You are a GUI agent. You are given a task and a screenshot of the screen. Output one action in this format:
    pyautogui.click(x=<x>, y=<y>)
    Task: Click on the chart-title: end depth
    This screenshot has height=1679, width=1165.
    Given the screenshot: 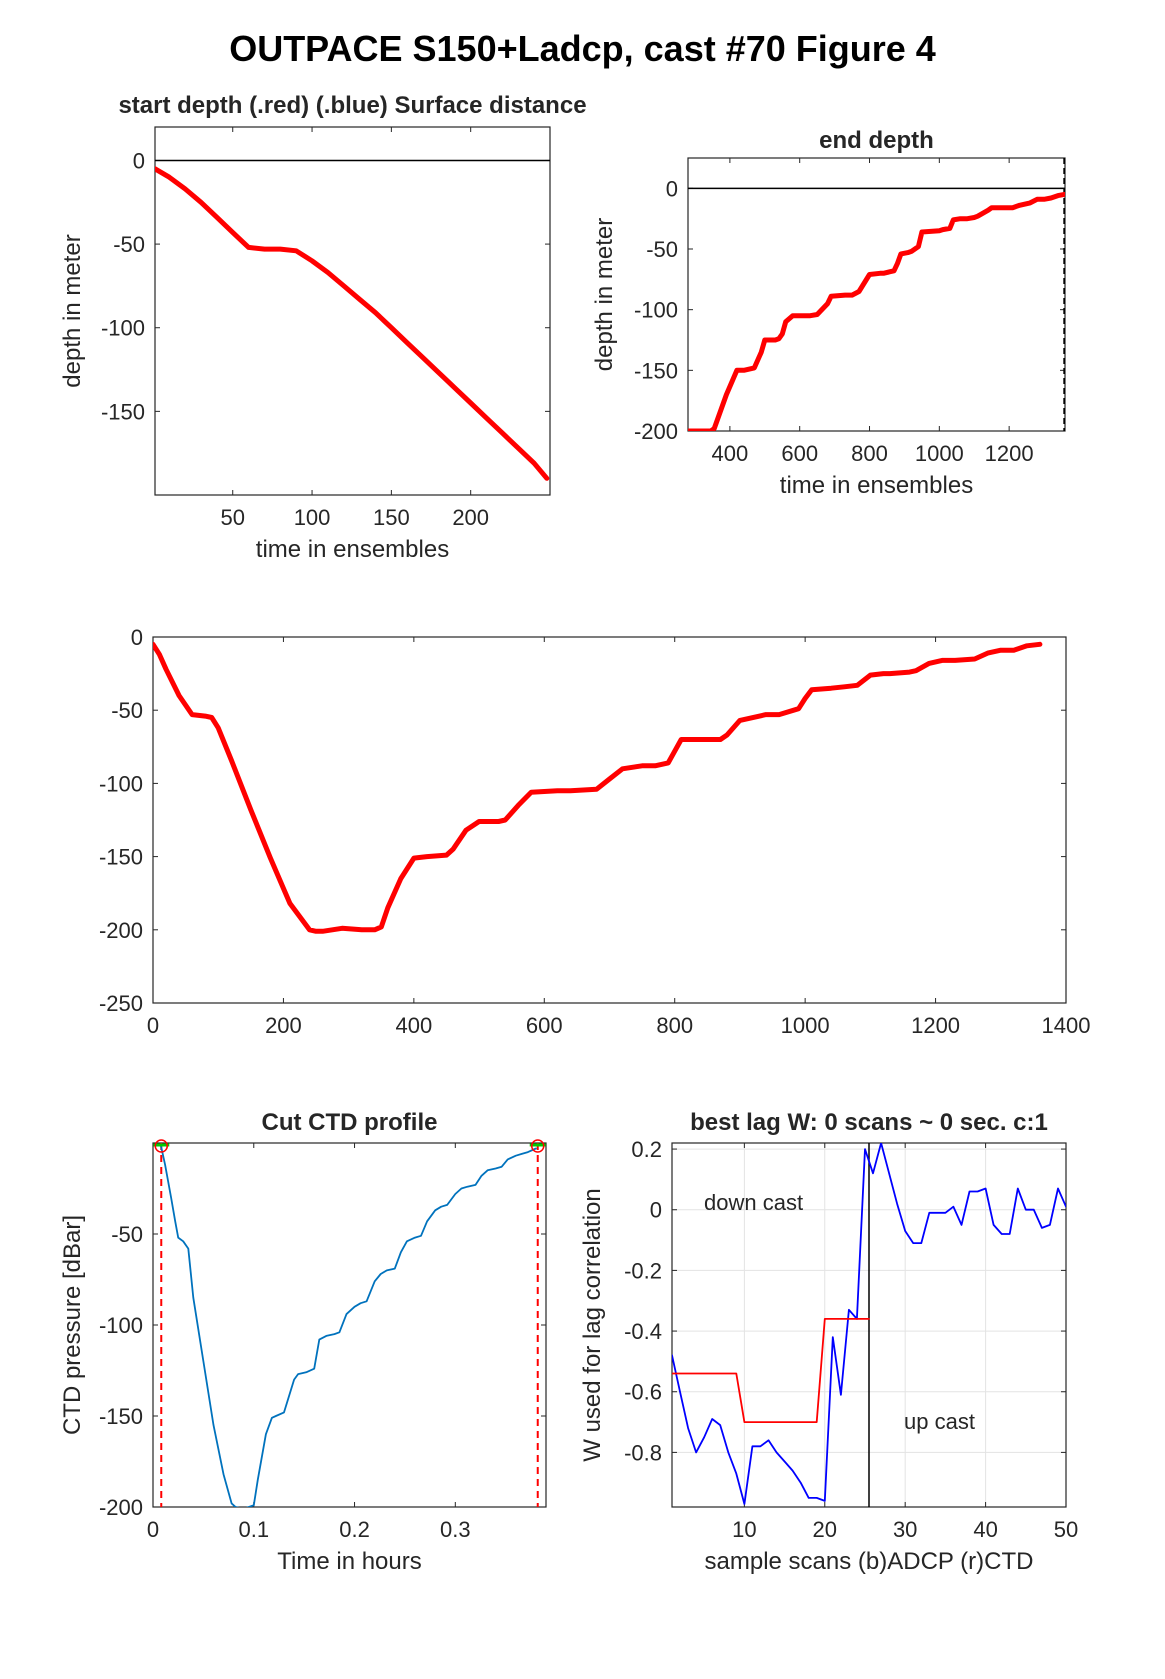 What is the action you would take?
    pyautogui.click(x=876, y=140)
    